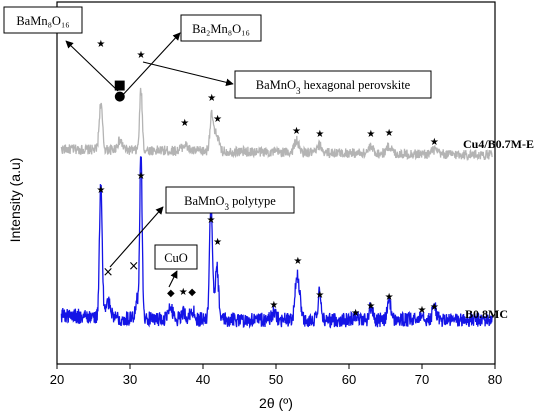 The height and width of the screenshot is (419, 550). I want to click on y-axis-title: Intensity (a.u), so click(15, 200).